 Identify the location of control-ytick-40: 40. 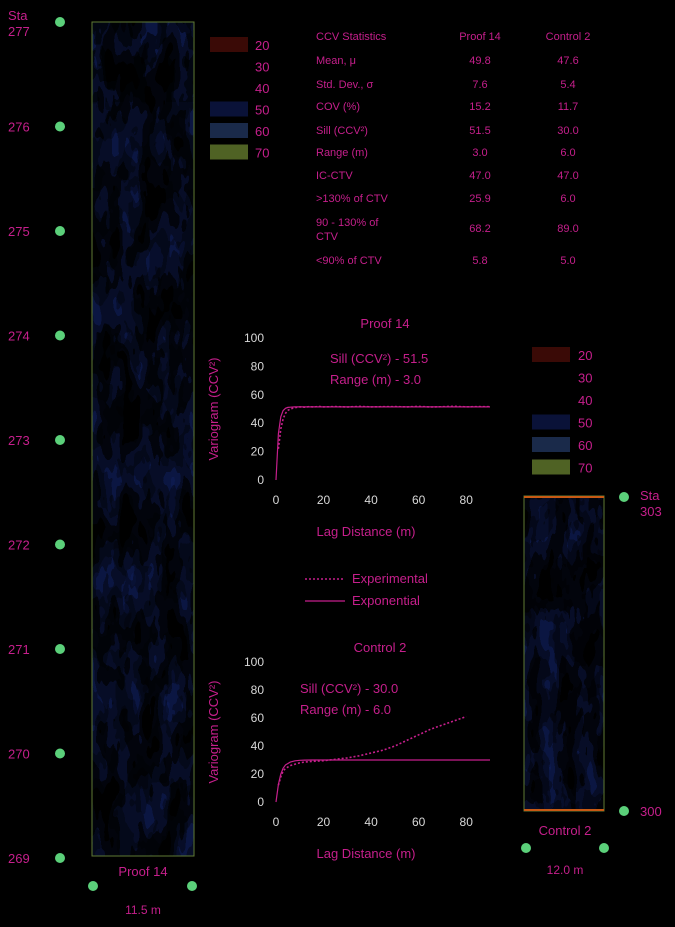
(258, 746).